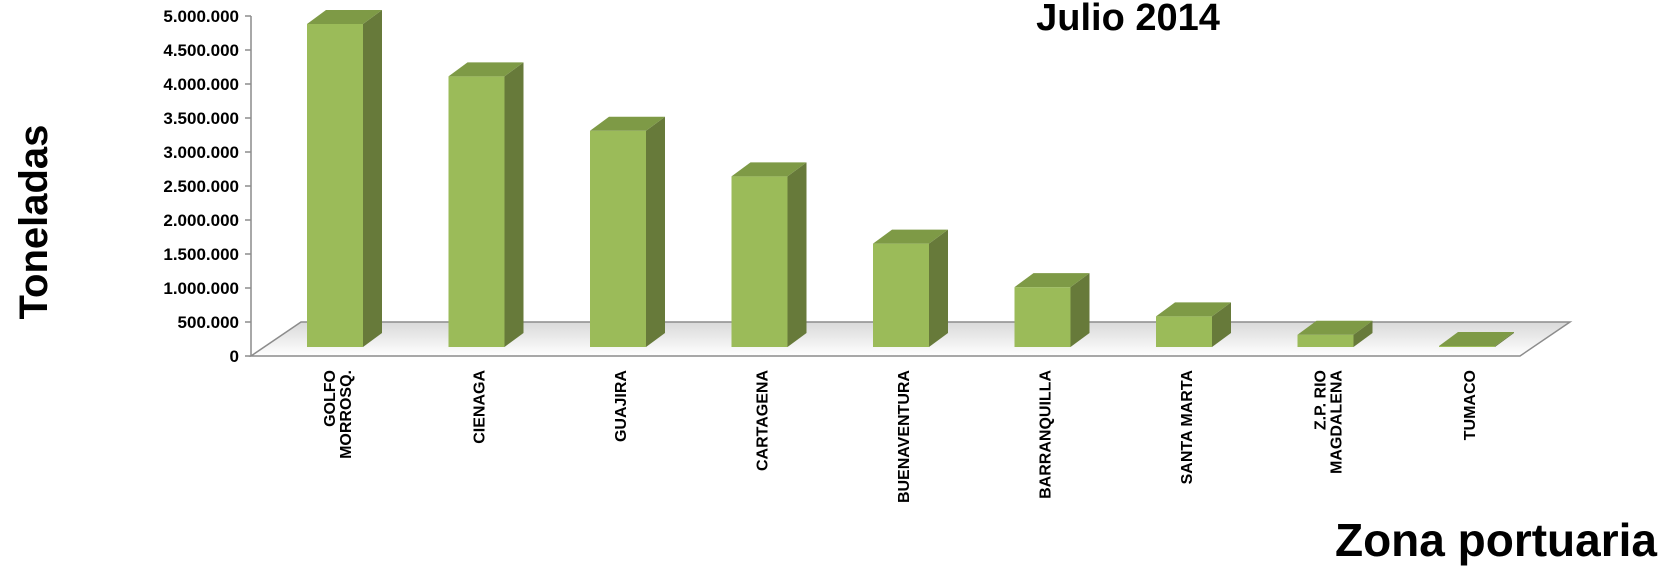 The height and width of the screenshot is (566, 1667). I want to click on x-axis-label: Zona portuaria, so click(1496, 540).